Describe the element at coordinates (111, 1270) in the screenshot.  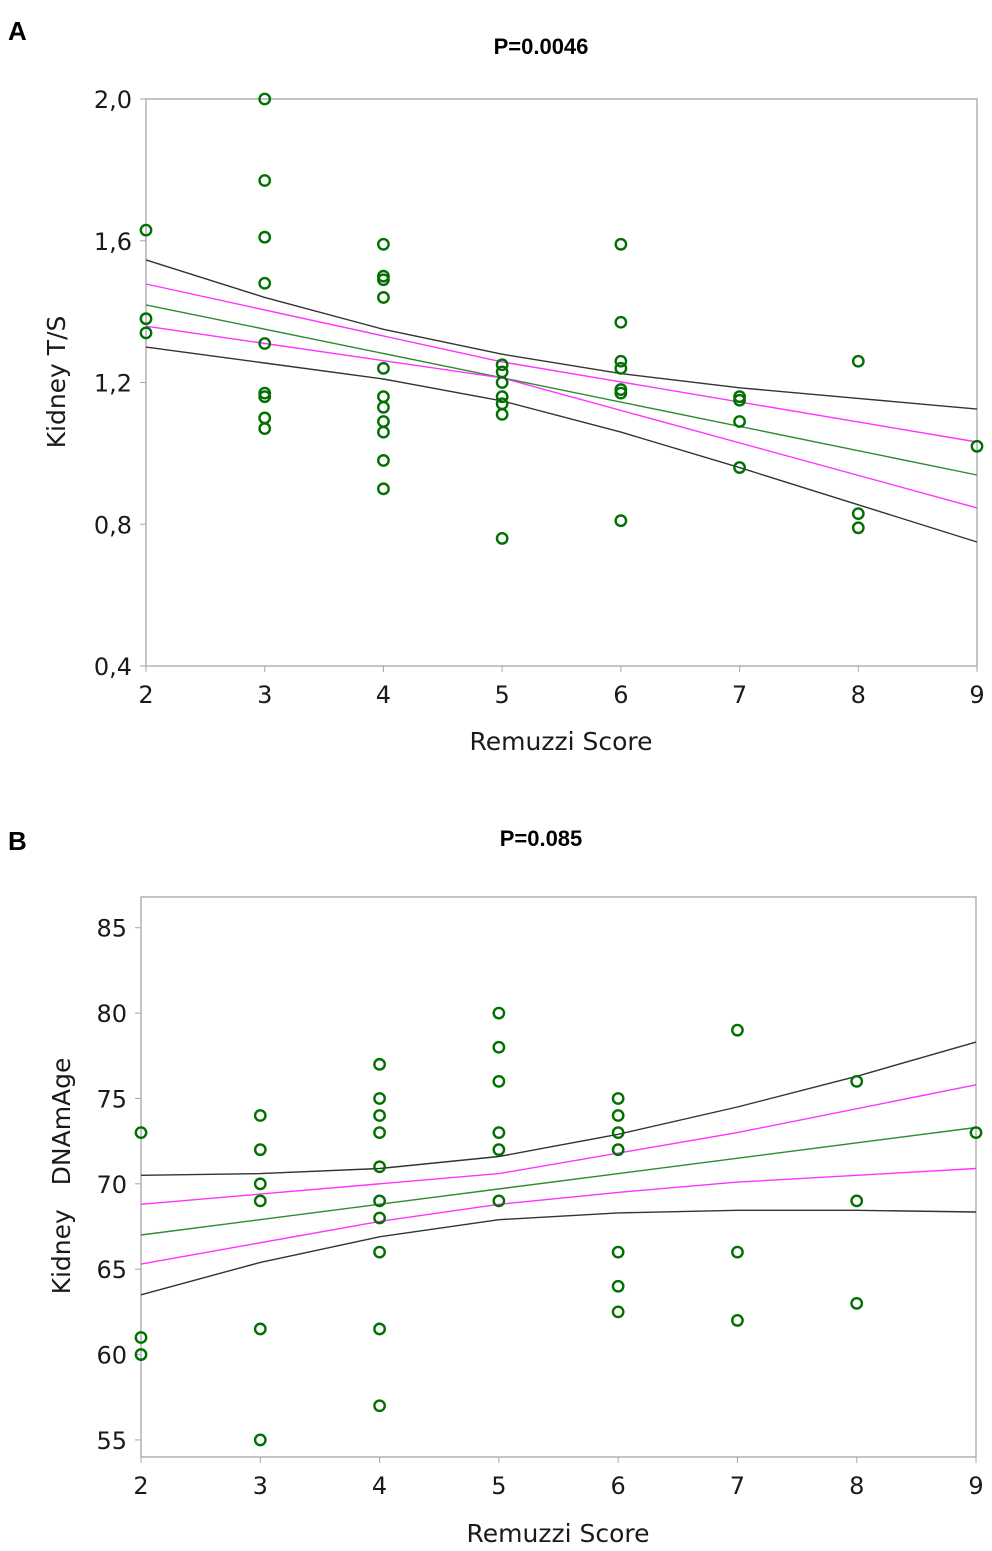
I see `y-tick-label: 65` at that location.